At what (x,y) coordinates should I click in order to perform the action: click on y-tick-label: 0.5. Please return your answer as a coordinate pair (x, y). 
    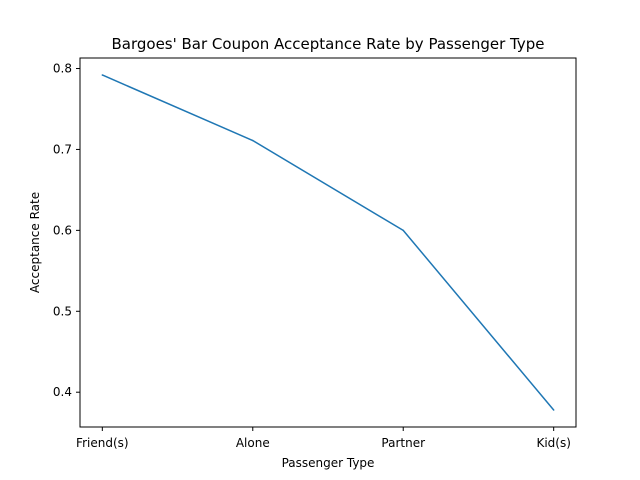
    Looking at the image, I should click on (62, 311).